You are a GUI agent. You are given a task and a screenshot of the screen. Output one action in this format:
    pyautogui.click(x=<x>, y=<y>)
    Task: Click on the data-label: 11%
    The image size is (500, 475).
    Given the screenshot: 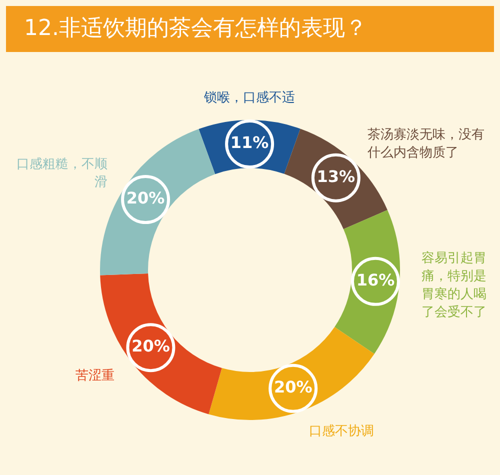 What is the action you would take?
    pyautogui.click(x=249, y=142)
    